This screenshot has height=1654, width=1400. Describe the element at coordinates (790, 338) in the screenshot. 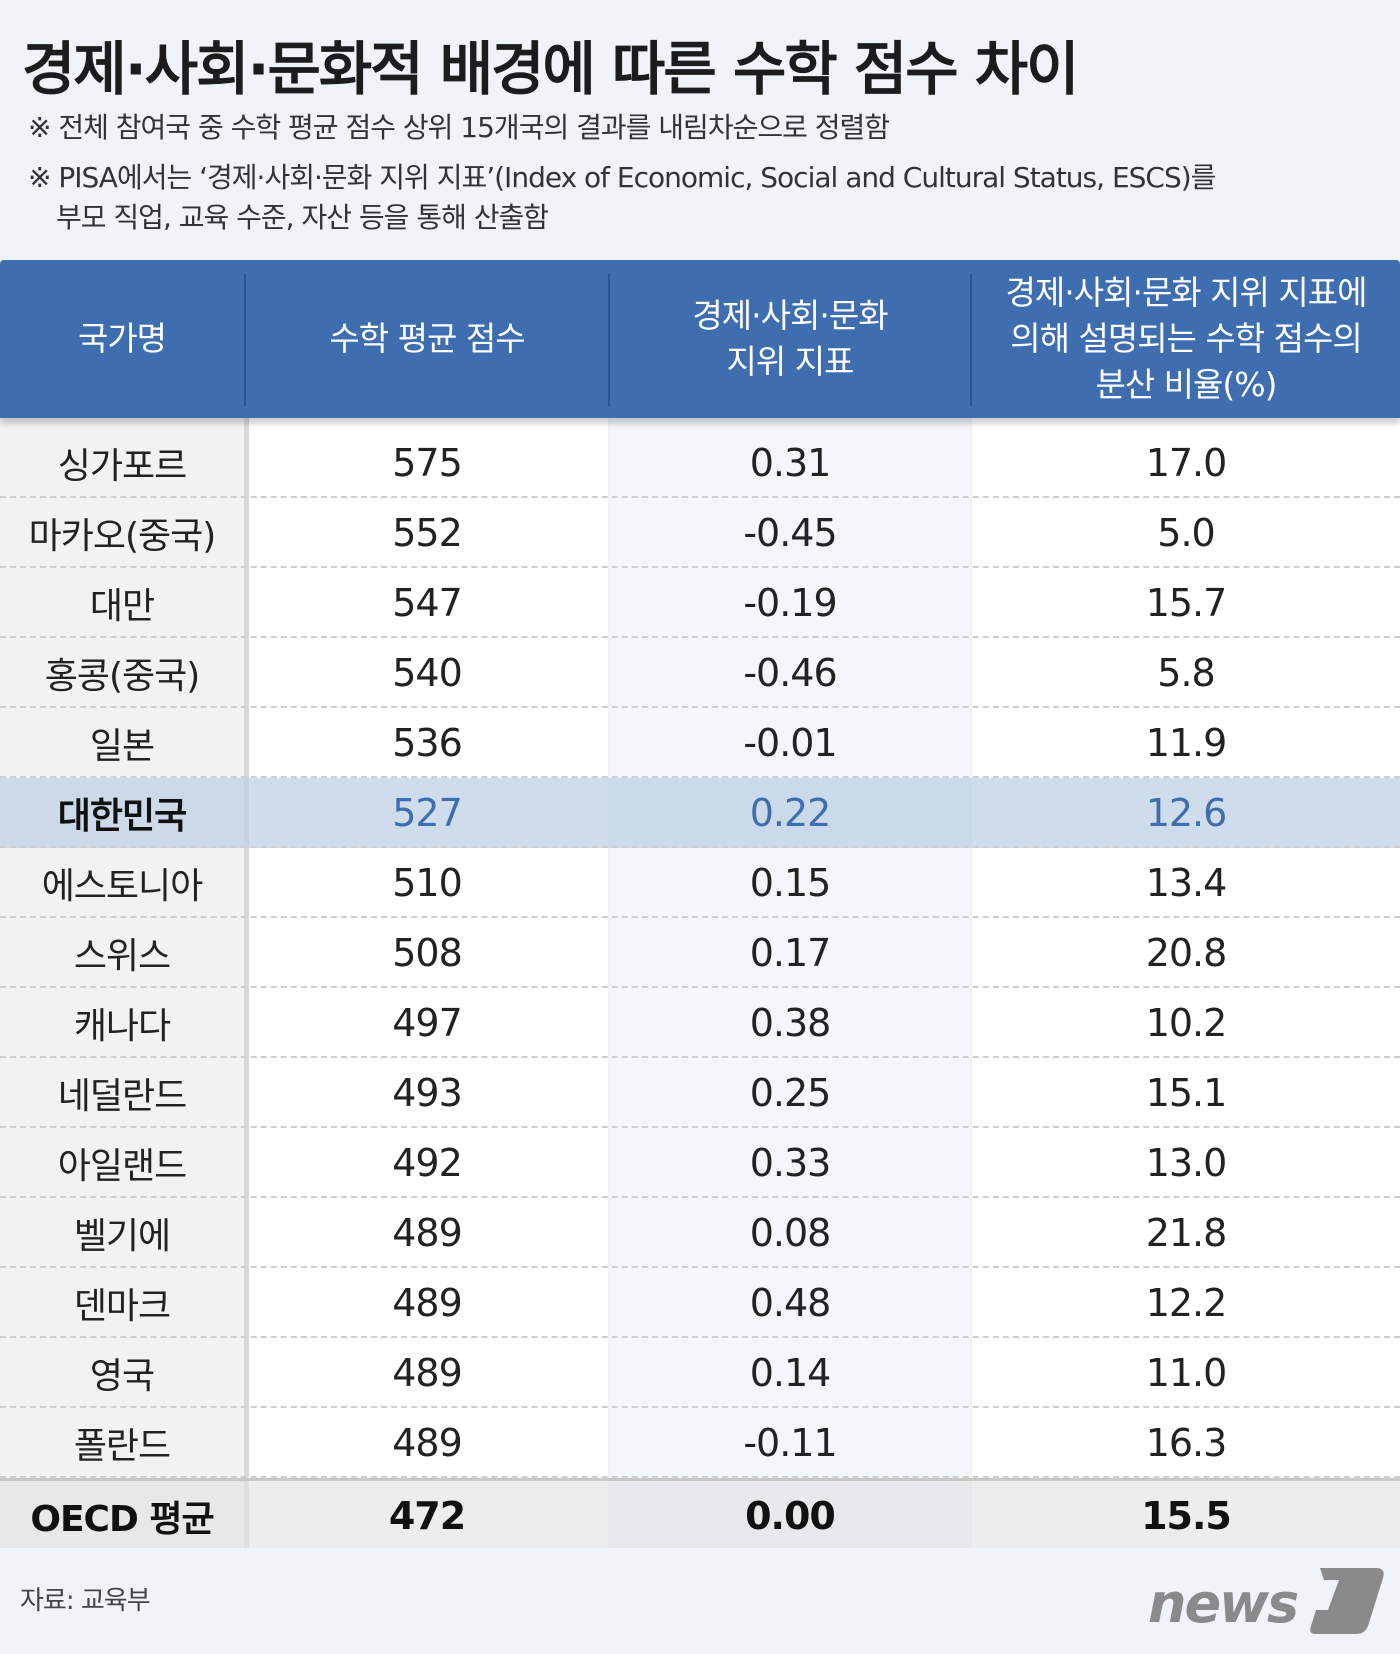

I see `header-escs: 경제·사회·문화 지위 지표` at that location.